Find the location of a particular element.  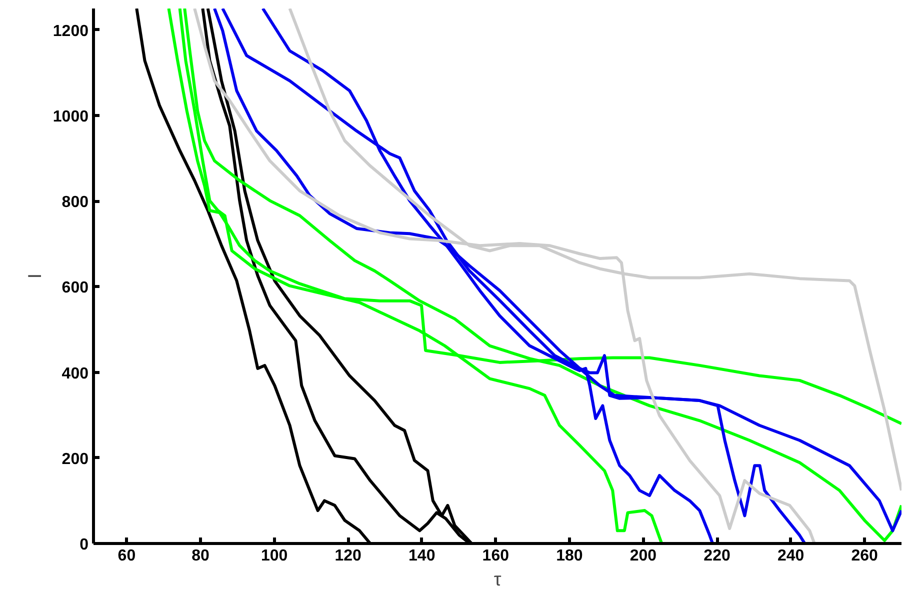

y-tick-label: 1000 is located at coordinates (70, 117).